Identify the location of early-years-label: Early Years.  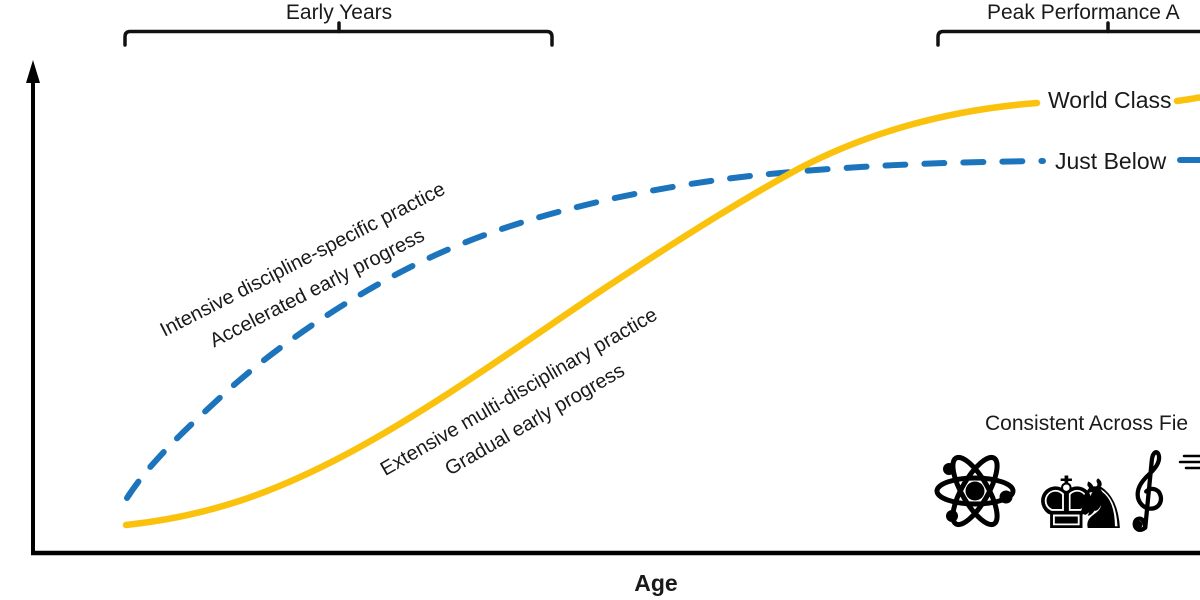
(339, 12).